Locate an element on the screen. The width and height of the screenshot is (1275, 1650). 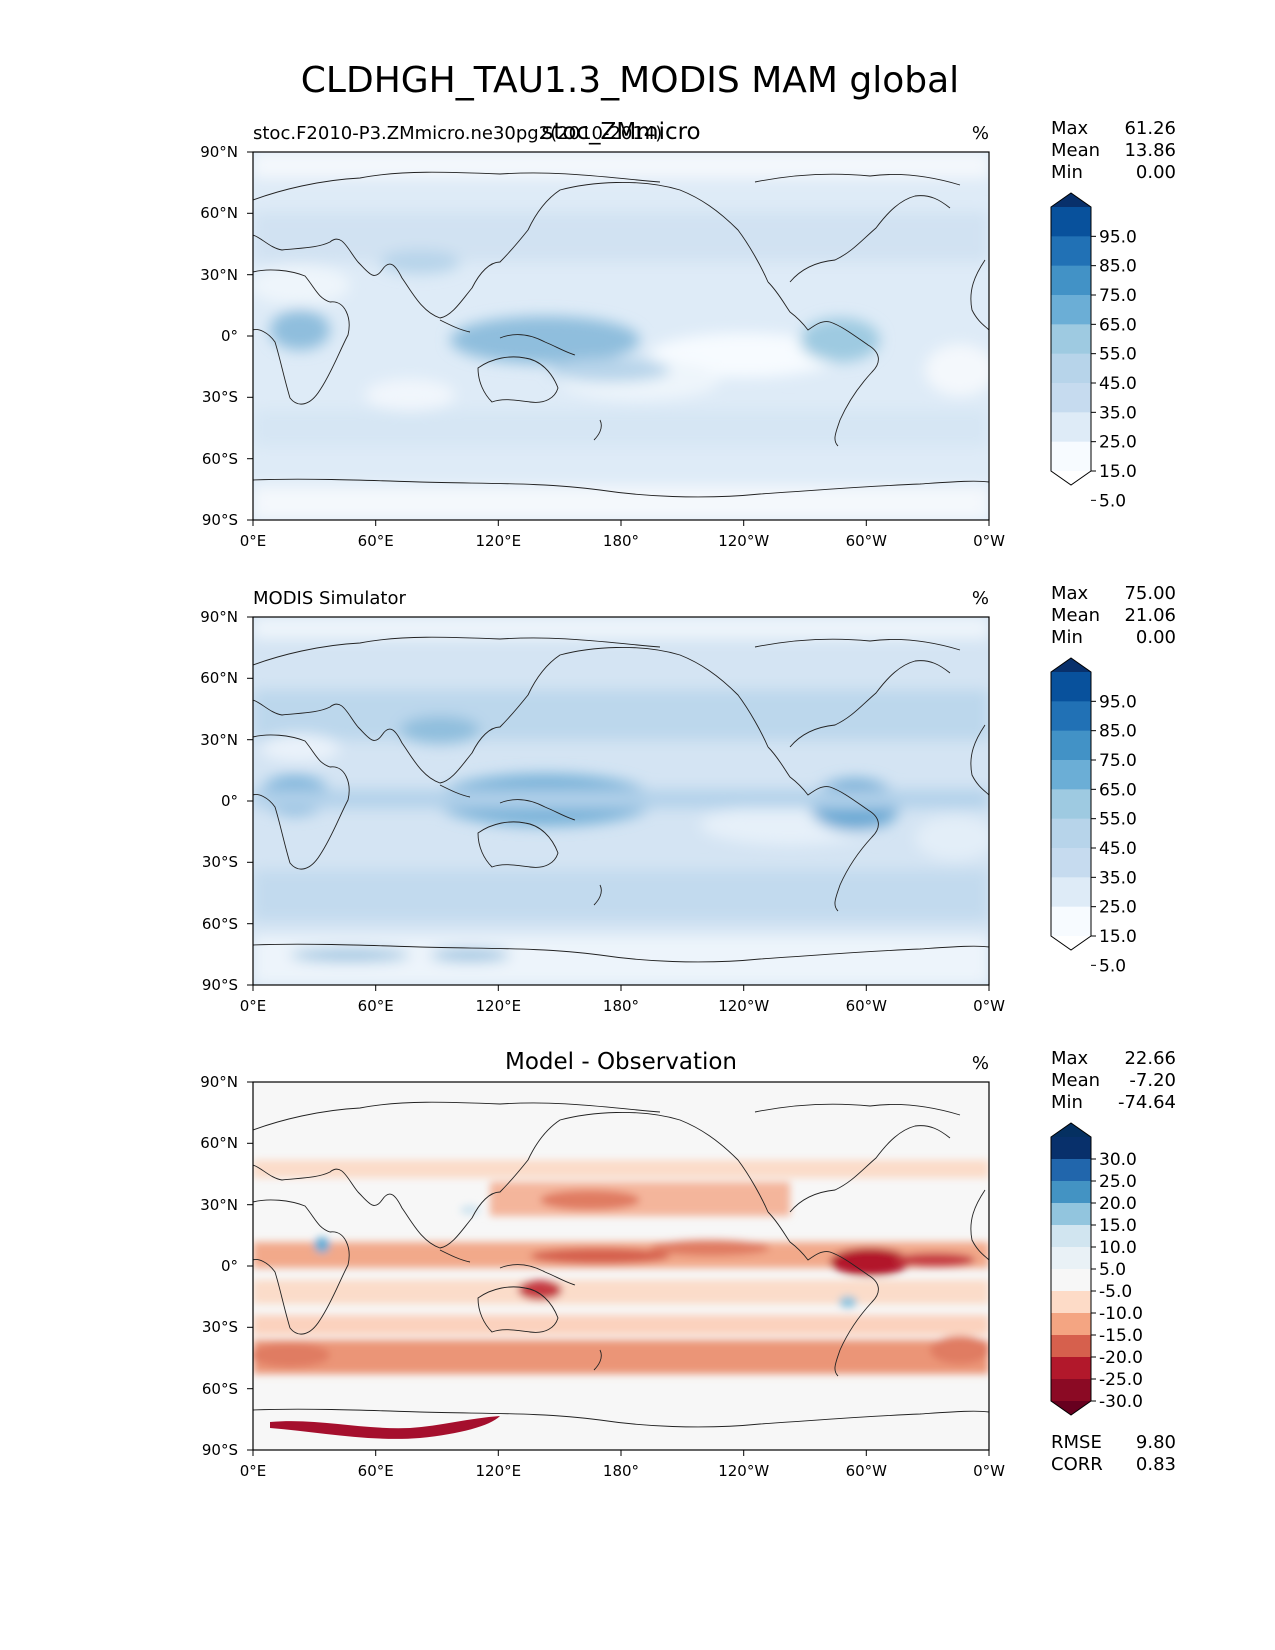
africa-positive is located at coordinates (322, 1245).